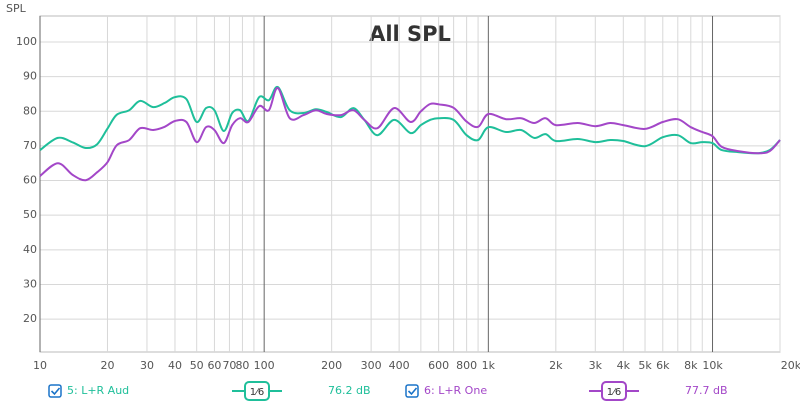 The image size is (800, 403). What do you see at coordinates (566, 391) in the screenshot?
I see `legend-item: 6: L+R One 1⁄6 77.7 dB` at bounding box center [566, 391].